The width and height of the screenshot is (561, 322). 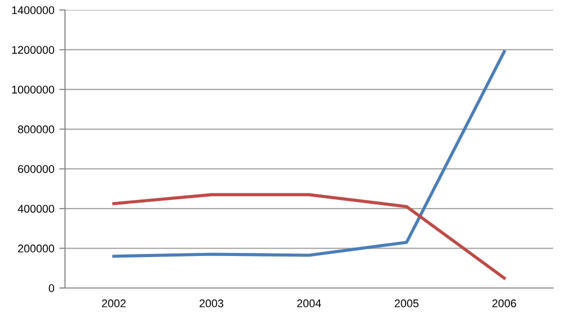 I want to click on y-tick-label: 1400000, so click(x=33, y=10).